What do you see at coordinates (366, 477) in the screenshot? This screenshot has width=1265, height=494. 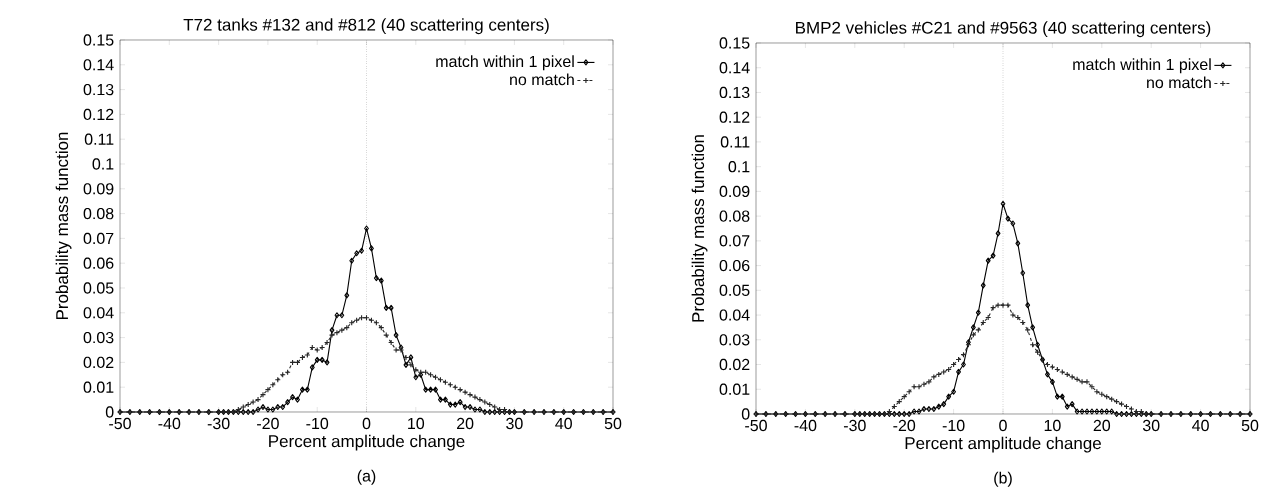 I see `text: (a)` at bounding box center [366, 477].